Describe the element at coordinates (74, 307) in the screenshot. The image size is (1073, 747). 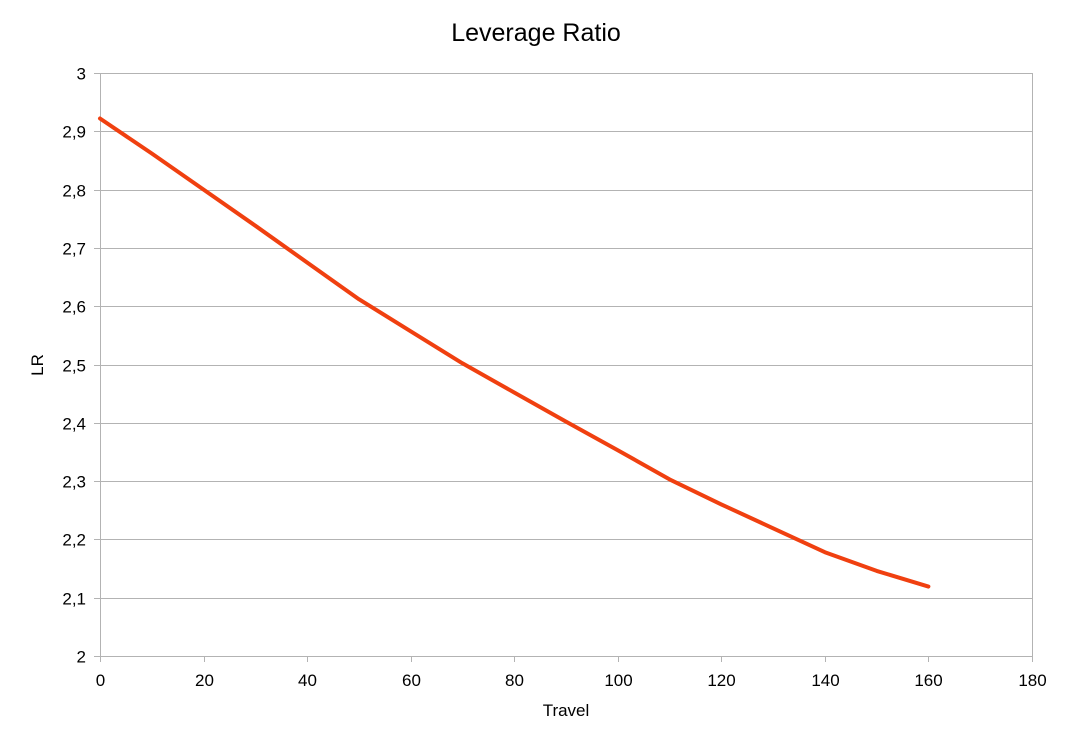
I see `y-tick-label: 2,6` at that location.